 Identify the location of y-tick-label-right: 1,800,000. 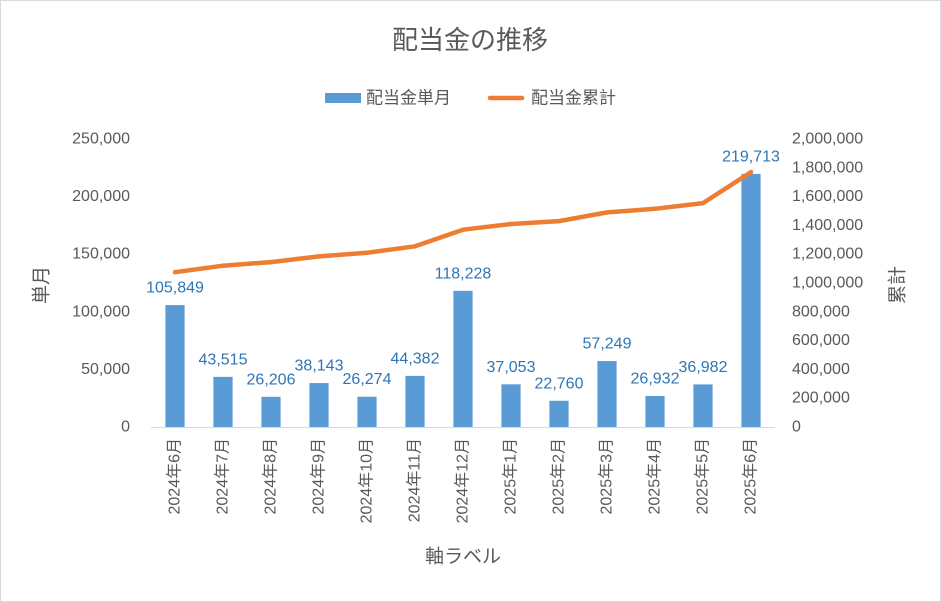
(827, 167).